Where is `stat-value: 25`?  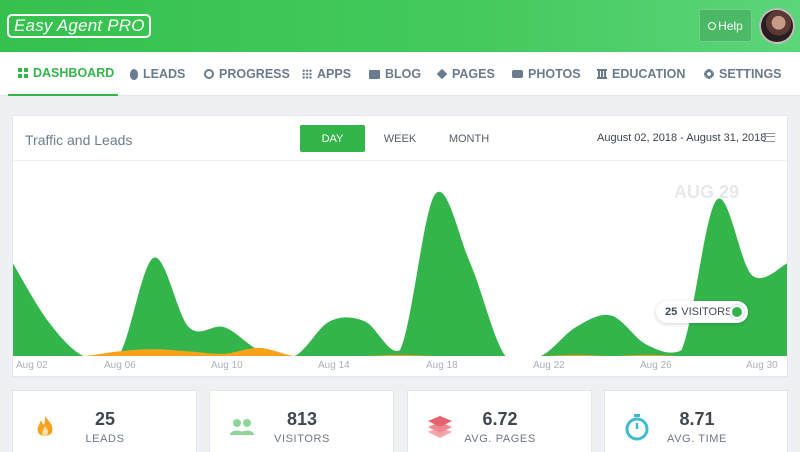 stat-value: 25 is located at coordinates (105, 419).